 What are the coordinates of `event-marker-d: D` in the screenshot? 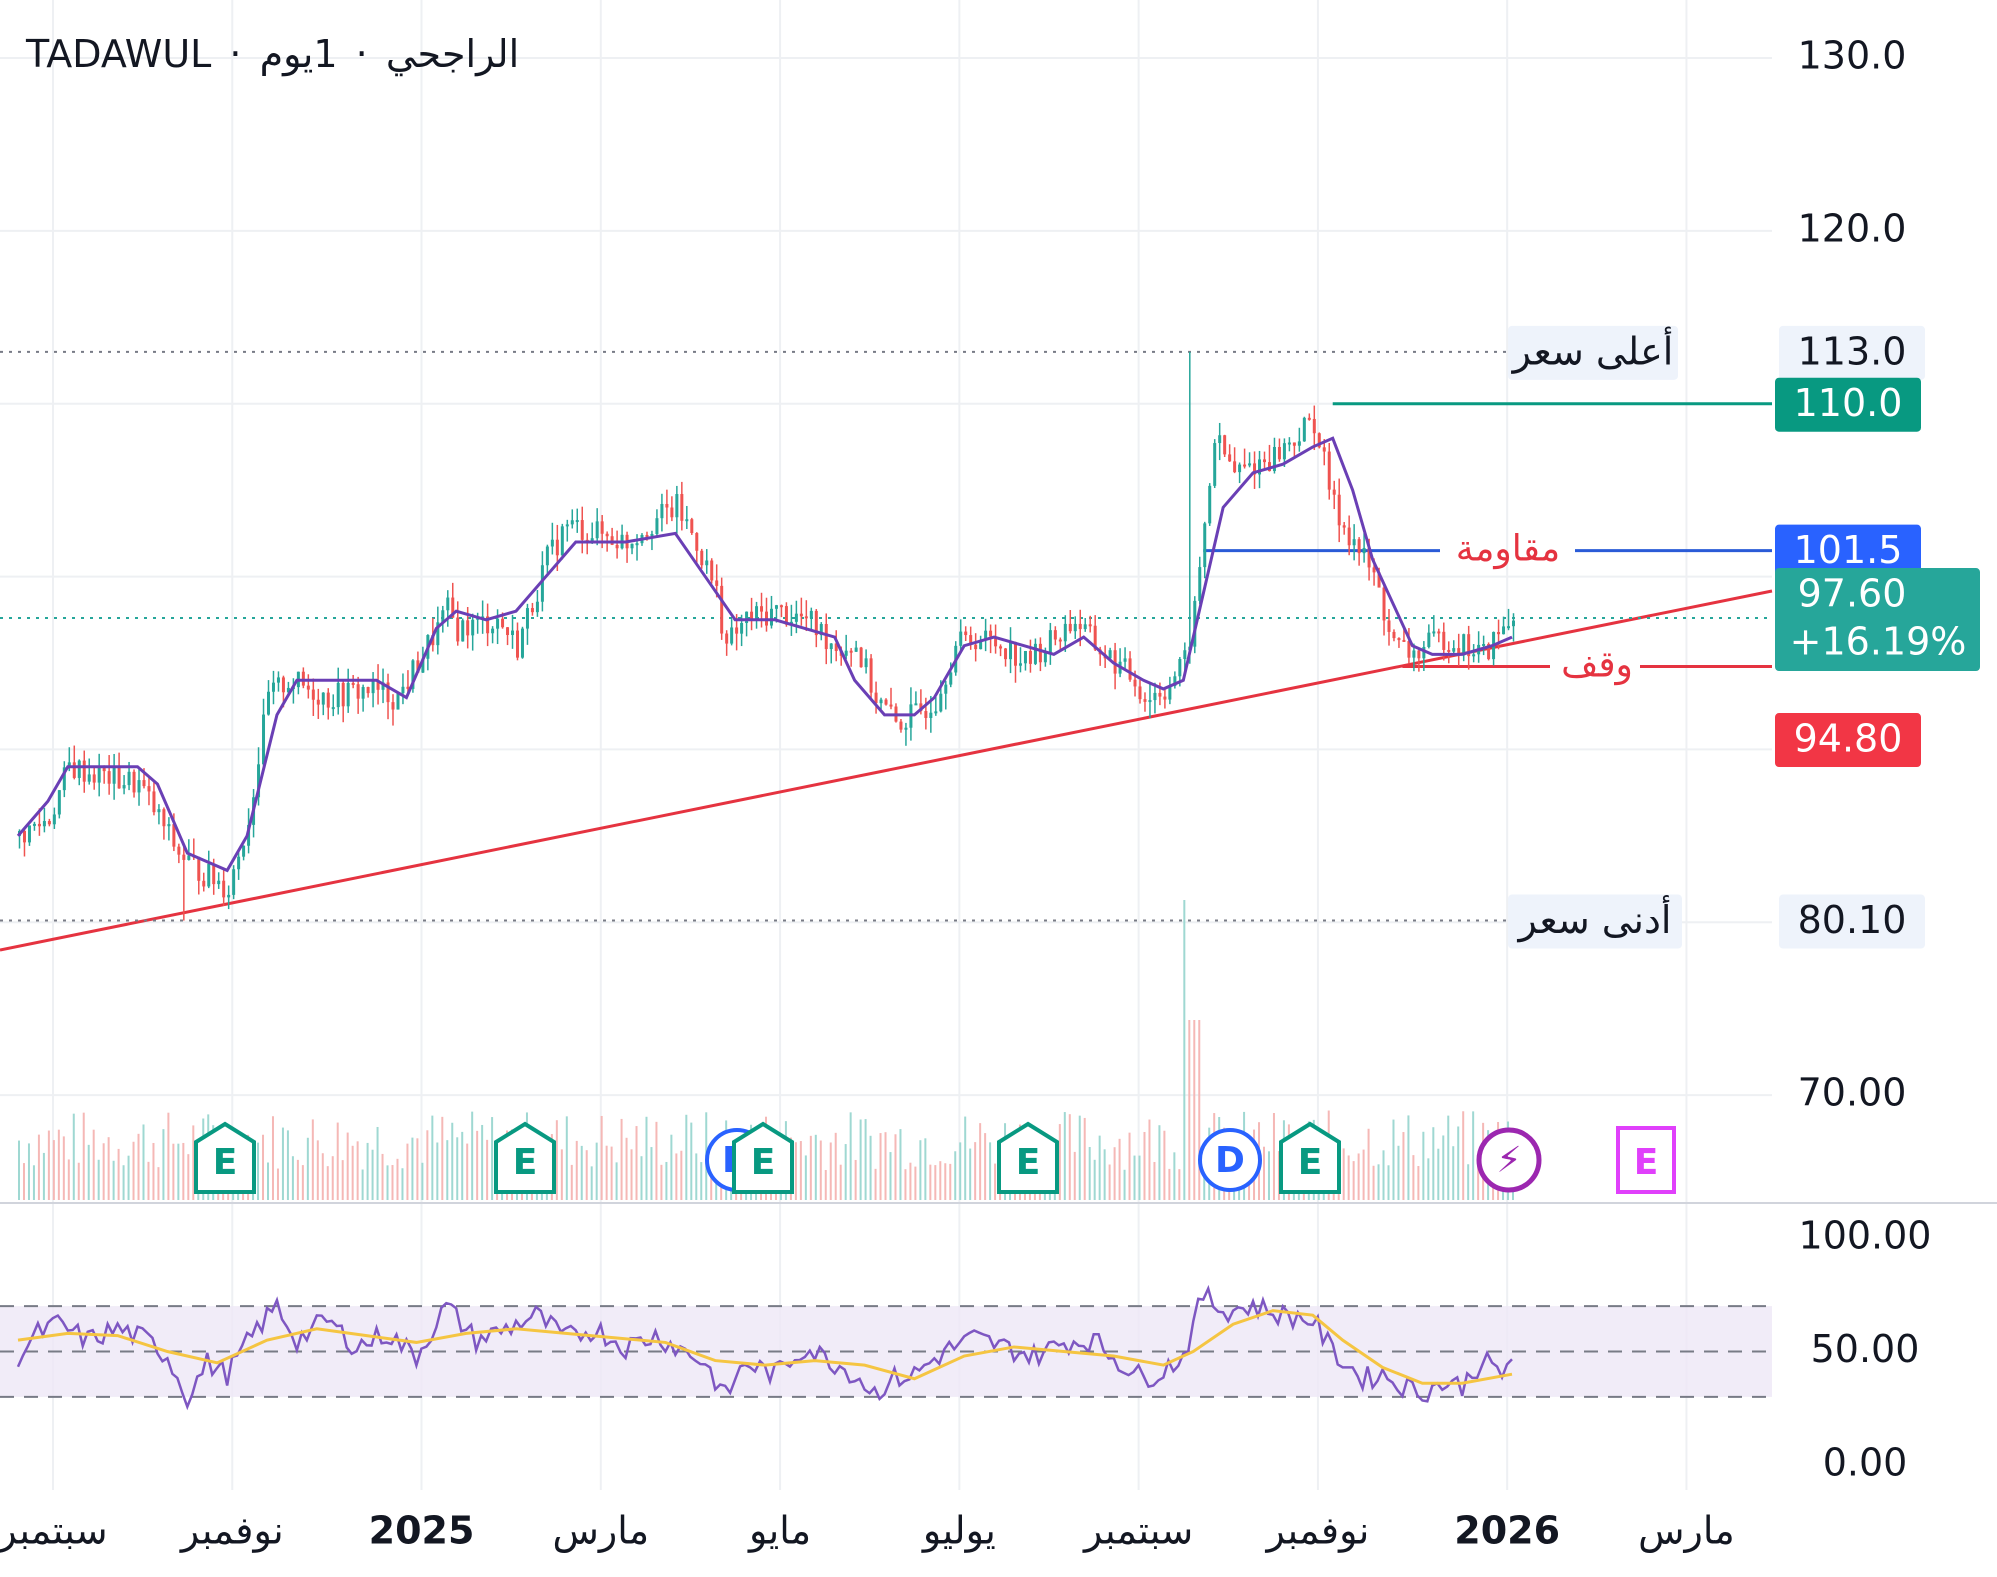 It's located at (1230, 1160).